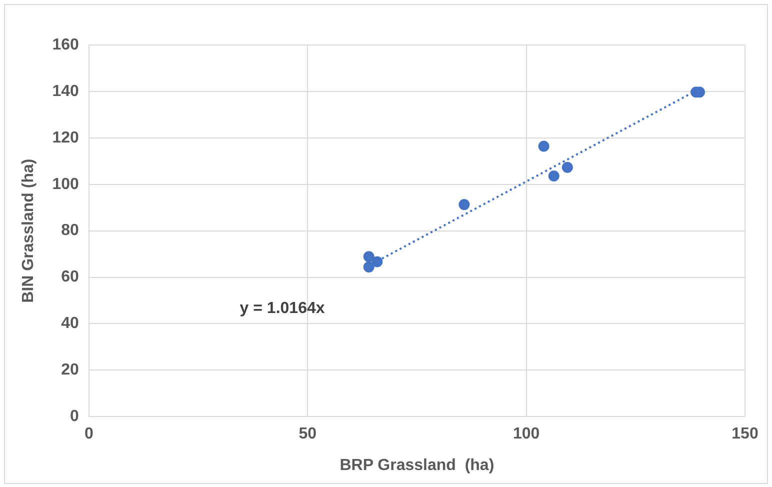 The height and width of the screenshot is (487, 772). I want to click on y-tick-label: 80, so click(70, 231).